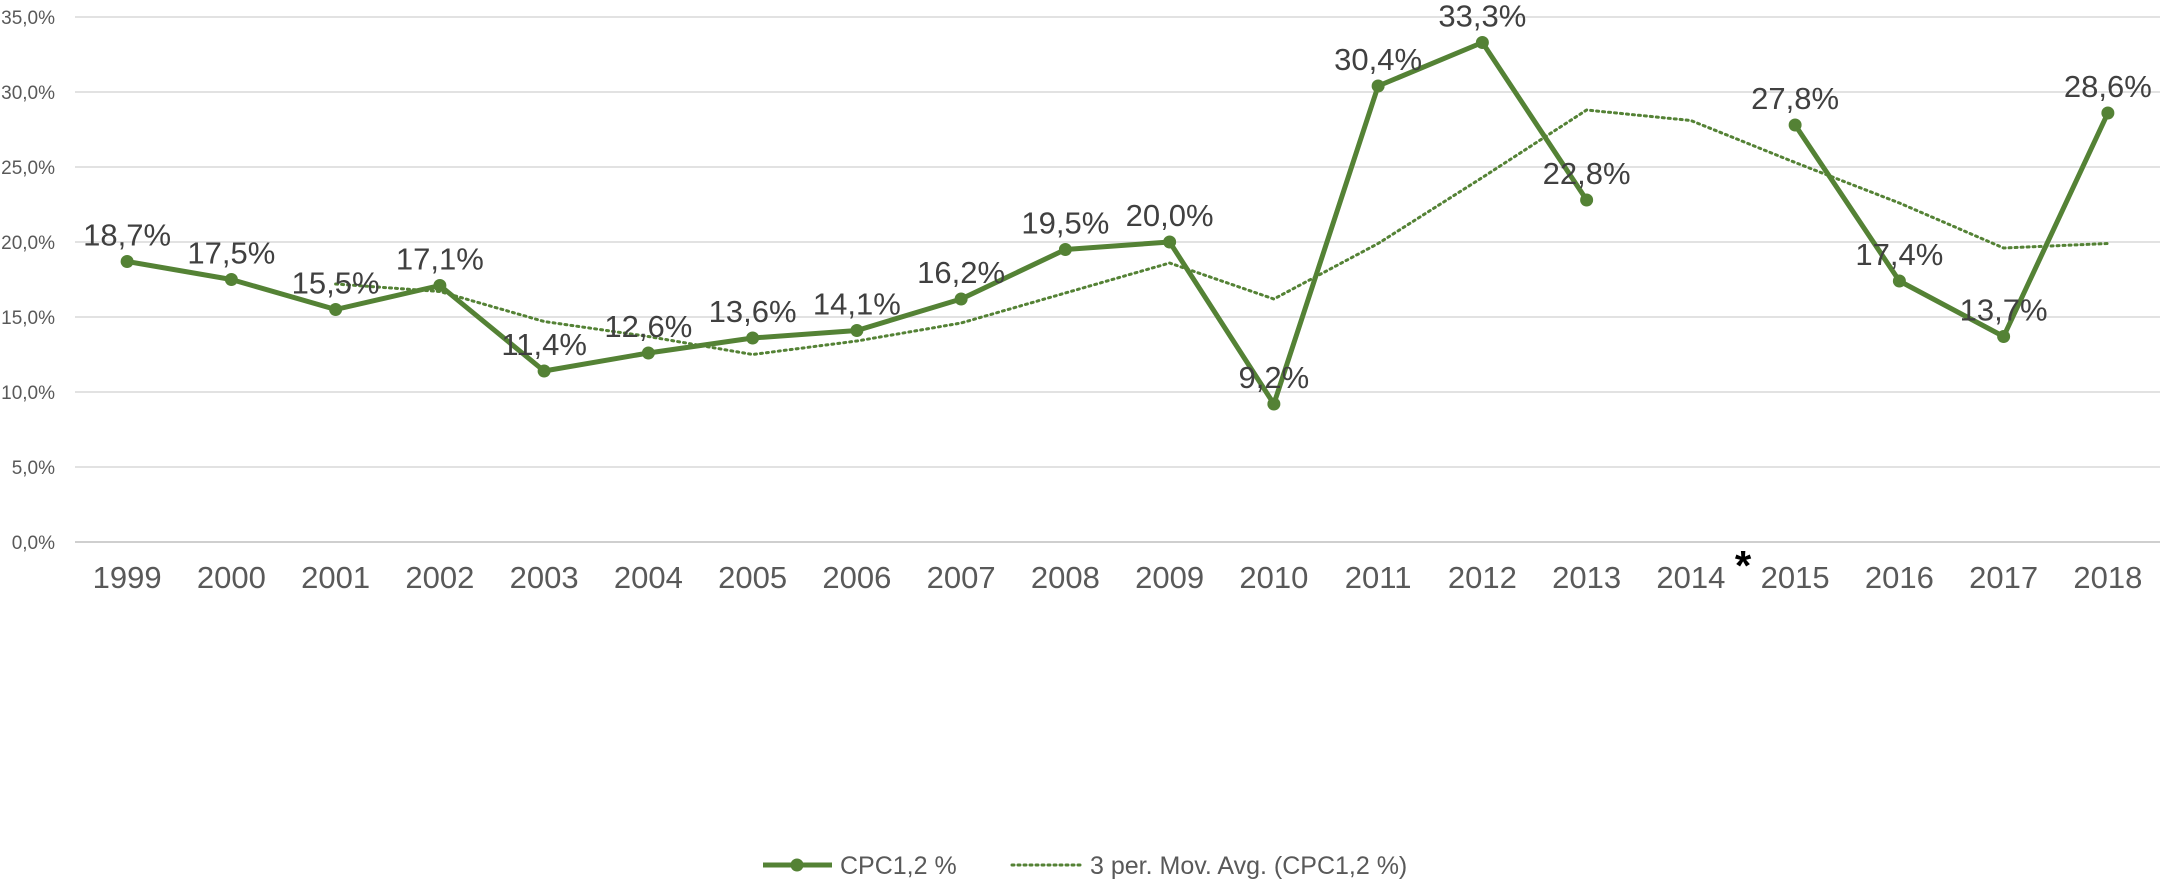 This screenshot has width=2175, height=881. Describe the element at coordinates (648, 326) in the screenshot. I see `data-label: 12,6%` at that location.